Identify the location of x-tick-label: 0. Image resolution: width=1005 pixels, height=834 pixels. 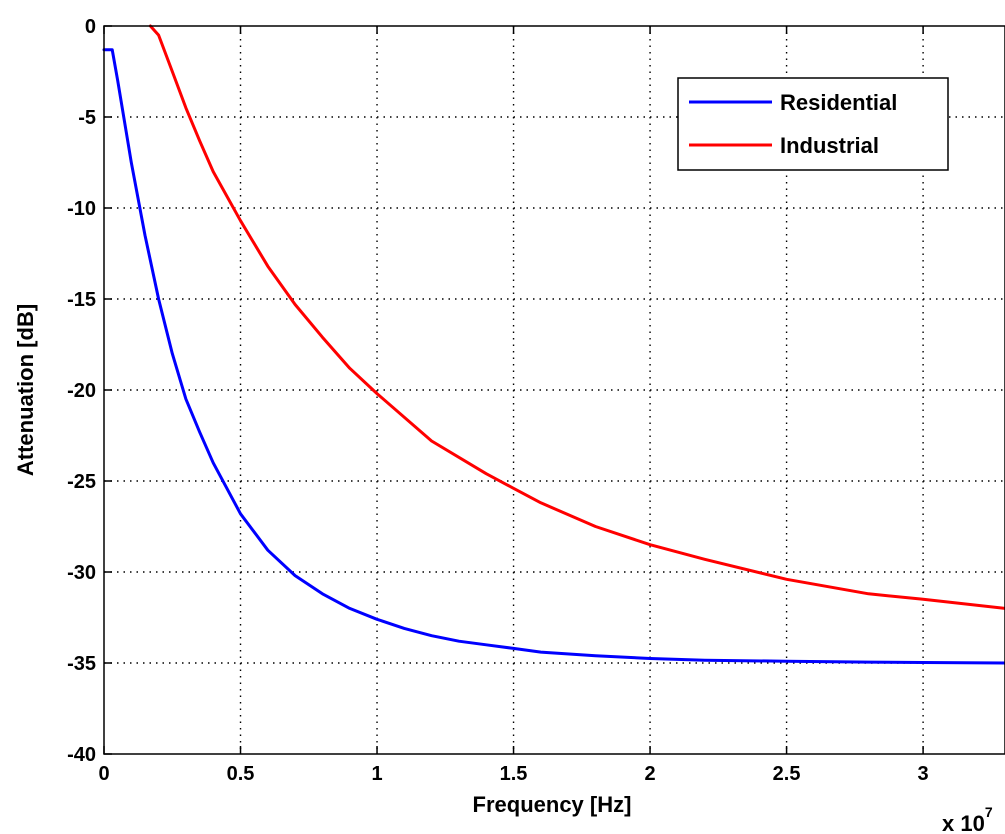
(103, 774).